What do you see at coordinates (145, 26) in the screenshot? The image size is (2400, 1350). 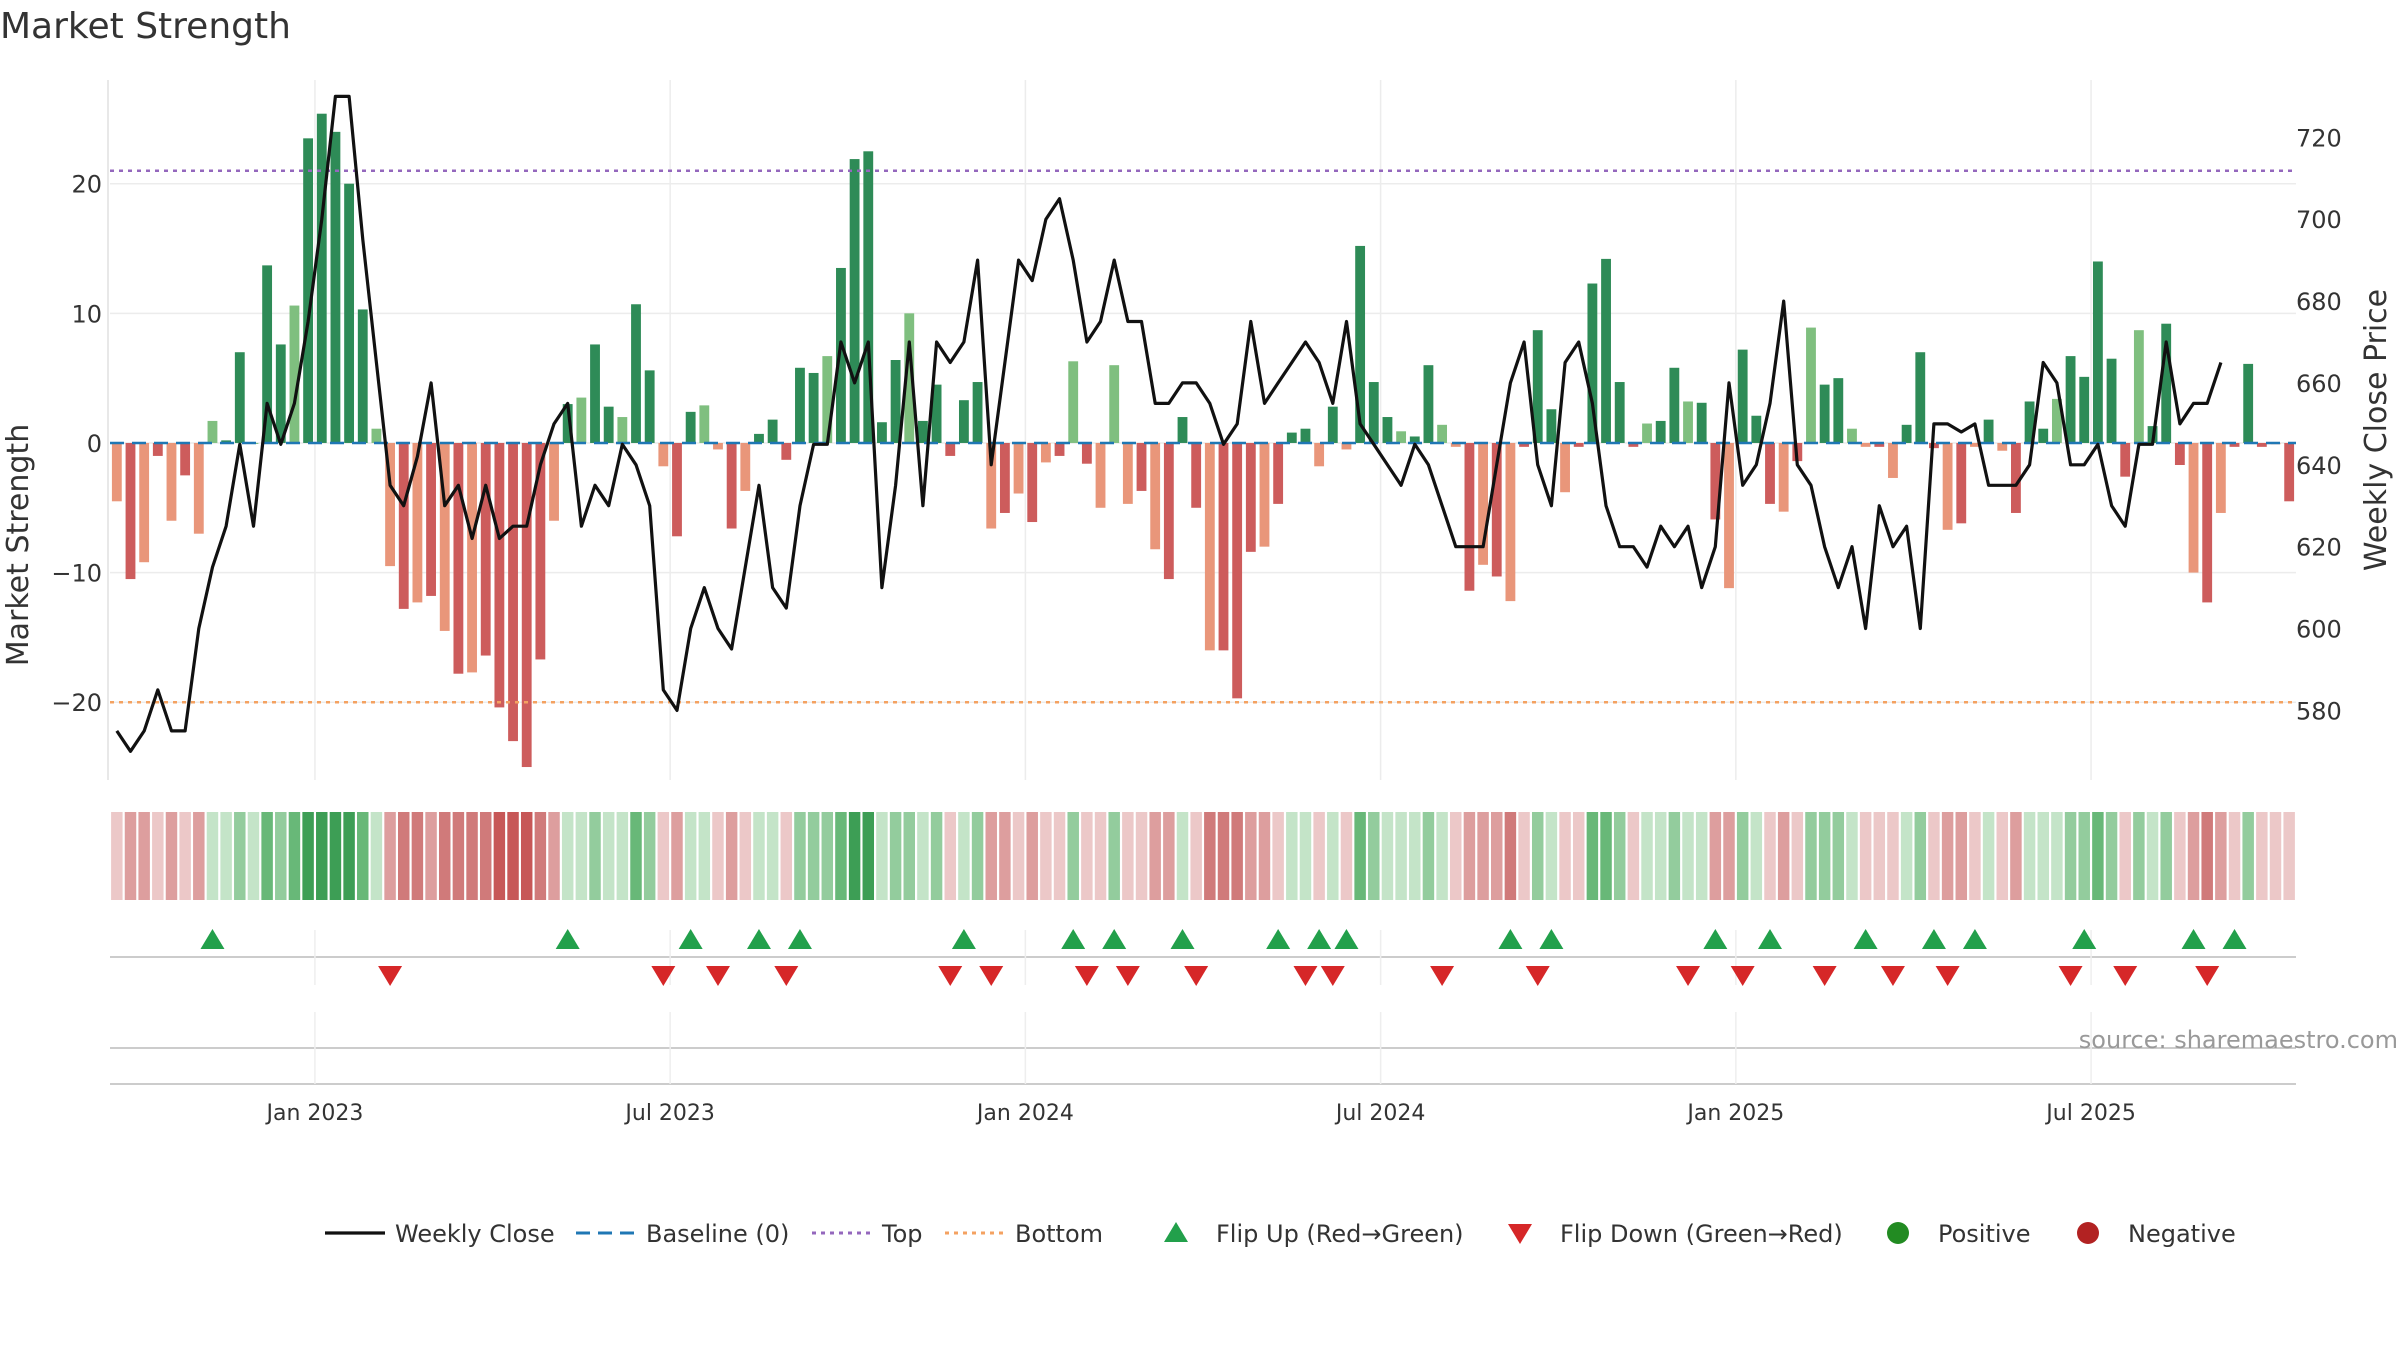 I see `chart-title: Market Strength` at bounding box center [145, 26].